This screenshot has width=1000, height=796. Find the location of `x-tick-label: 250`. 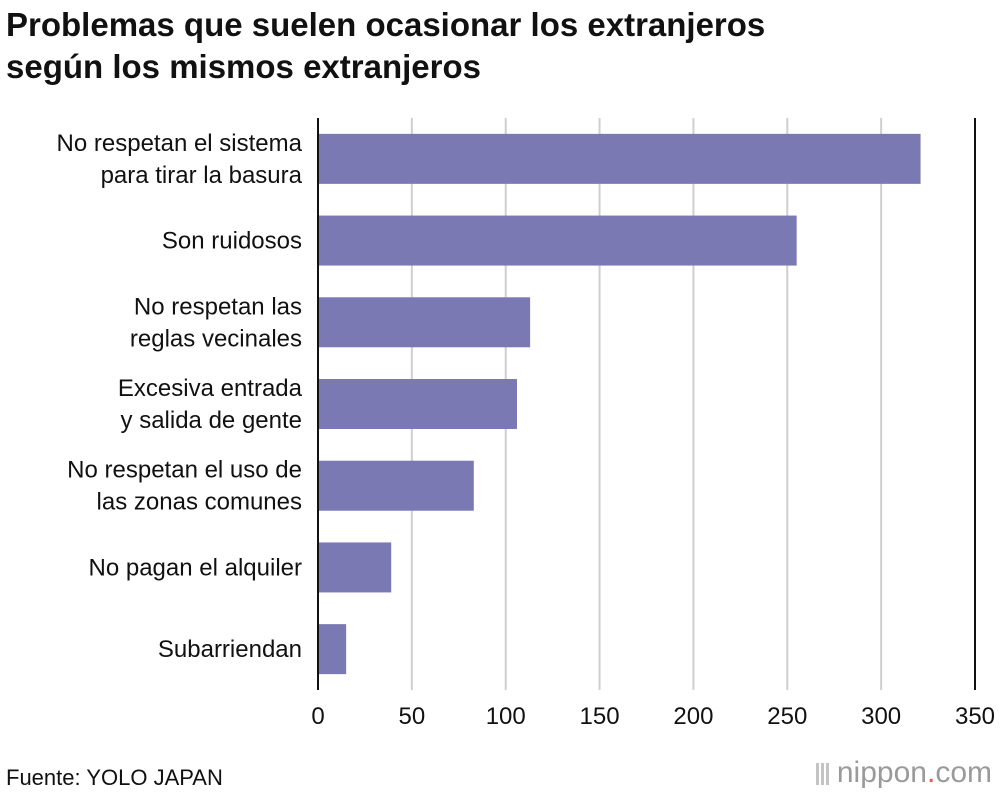

x-tick-label: 250 is located at coordinates (787, 716).